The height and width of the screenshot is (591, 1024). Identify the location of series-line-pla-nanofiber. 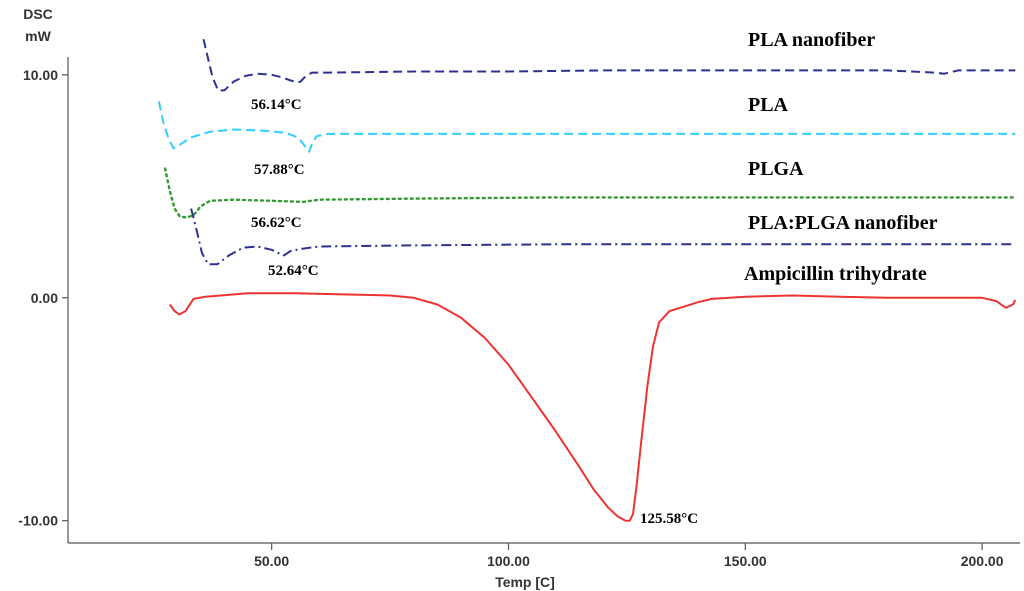
(609, 65).